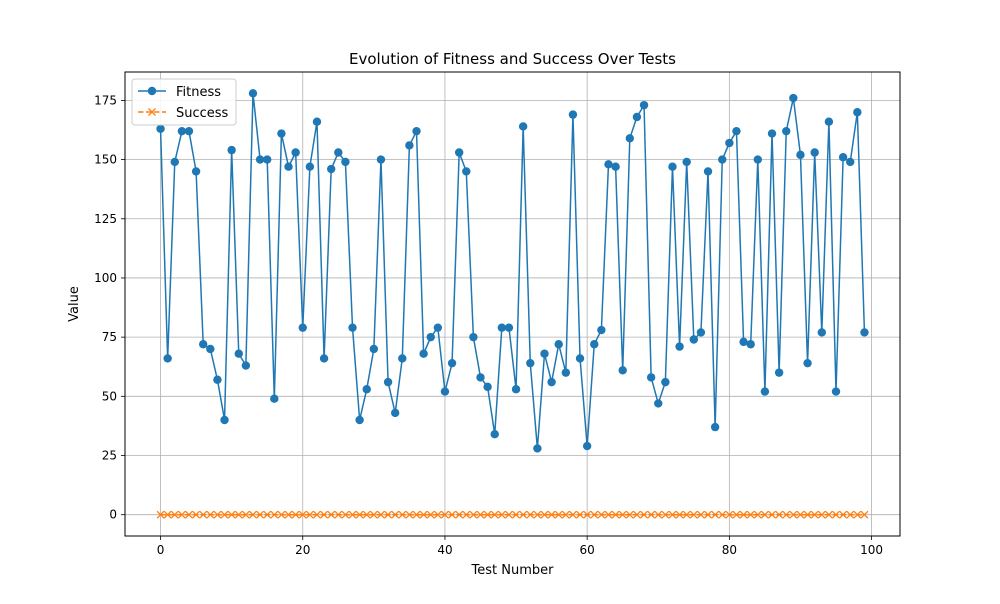 The image size is (1000, 604). What do you see at coordinates (113, 515) in the screenshot?
I see `y-tick-label: 0` at bounding box center [113, 515].